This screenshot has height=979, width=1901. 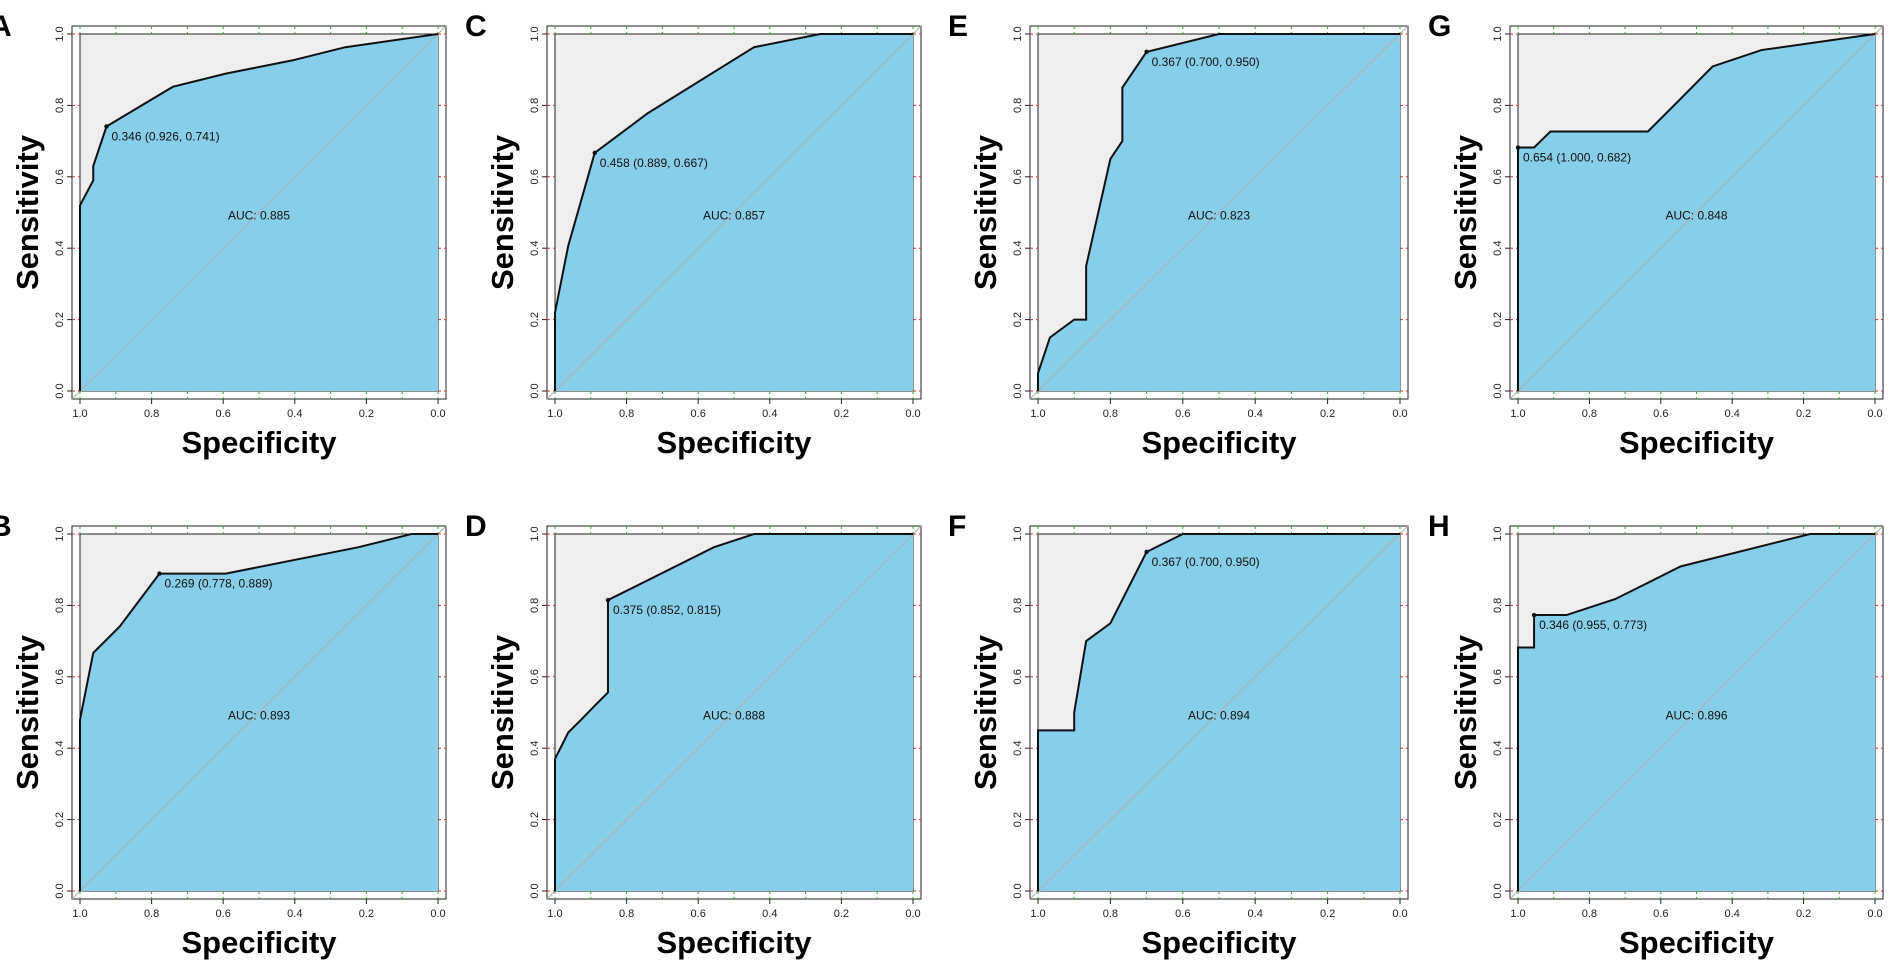 I want to click on auc-label: AUC: 0.857, so click(x=734, y=216).